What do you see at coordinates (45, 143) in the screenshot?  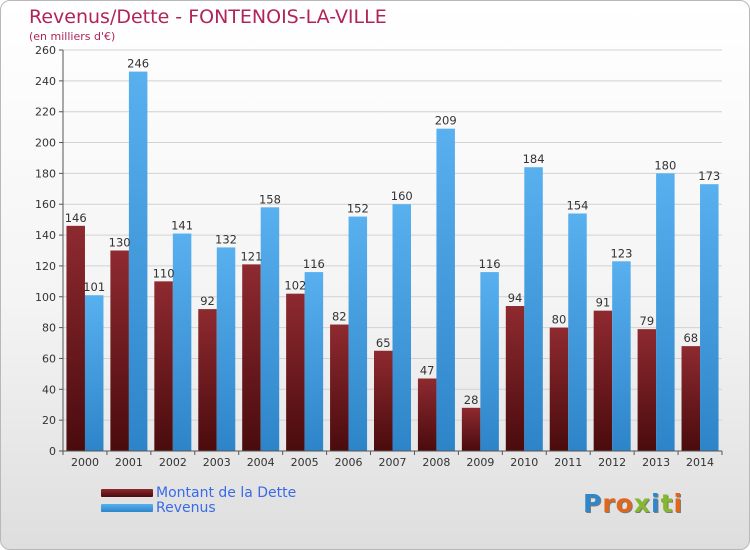 I see `y-tick-label: 200` at bounding box center [45, 143].